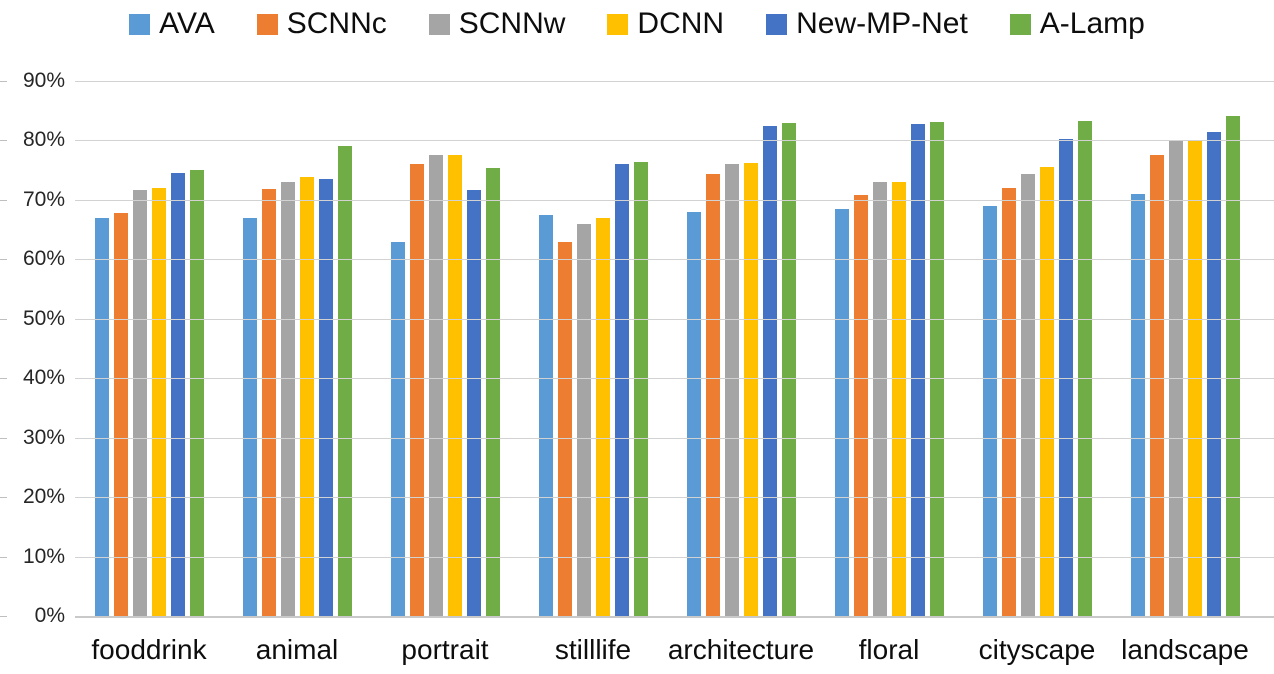  What do you see at coordinates (43, 259) in the screenshot?
I see `y-tick-label: 60%` at bounding box center [43, 259].